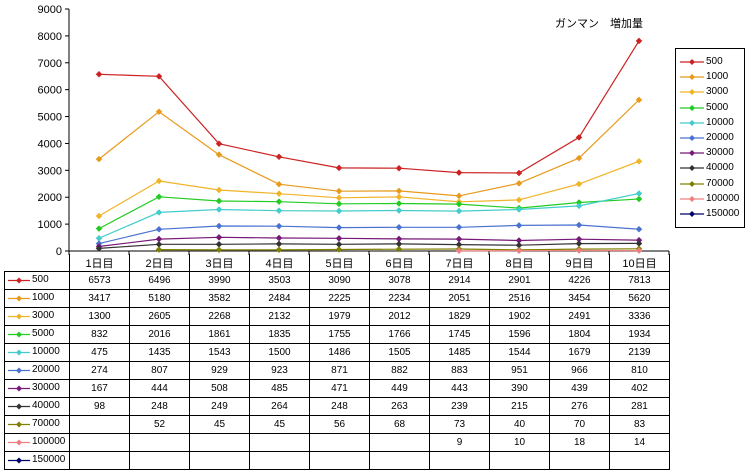 The image size is (750, 470). I want to click on table-cell: 3503, so click(280, 281).